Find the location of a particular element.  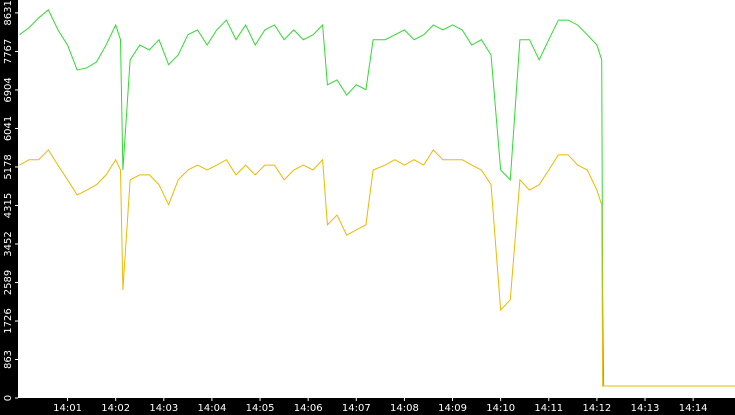

x-axis-bar is located at coordinates (367, 406).